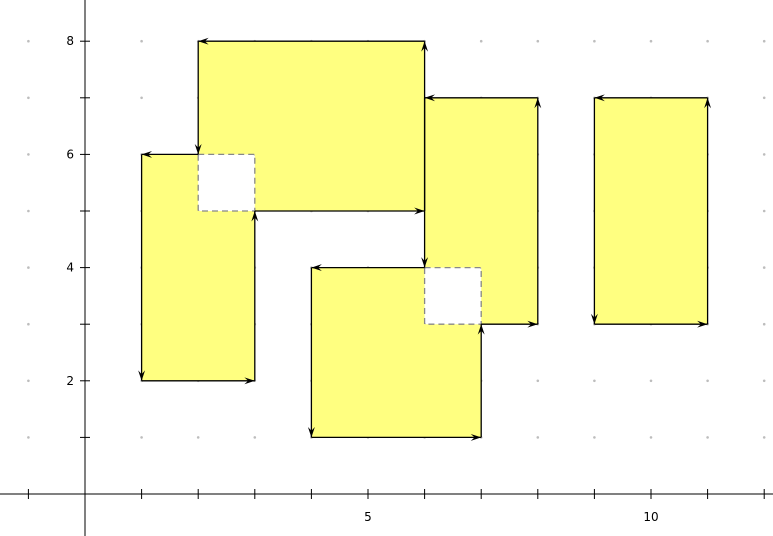  Describe the element at coordinates (70, 41) in the screenshot. I see `y-tick-label: 8` at that location.